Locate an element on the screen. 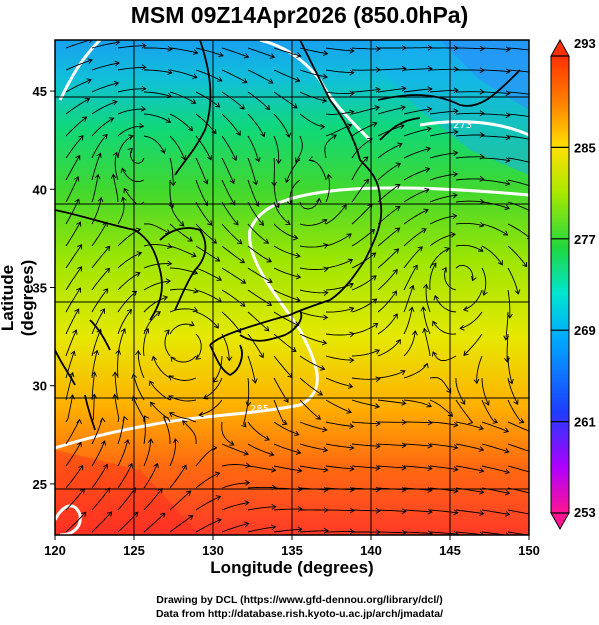 The image size is (599, 625). x-tick-label: 135 is located at coordinates (292, 550).